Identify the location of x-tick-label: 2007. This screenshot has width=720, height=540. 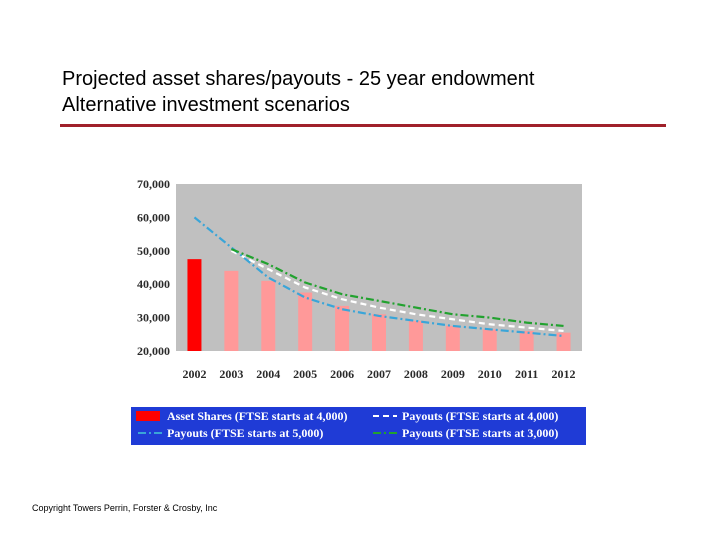
(379, 374).